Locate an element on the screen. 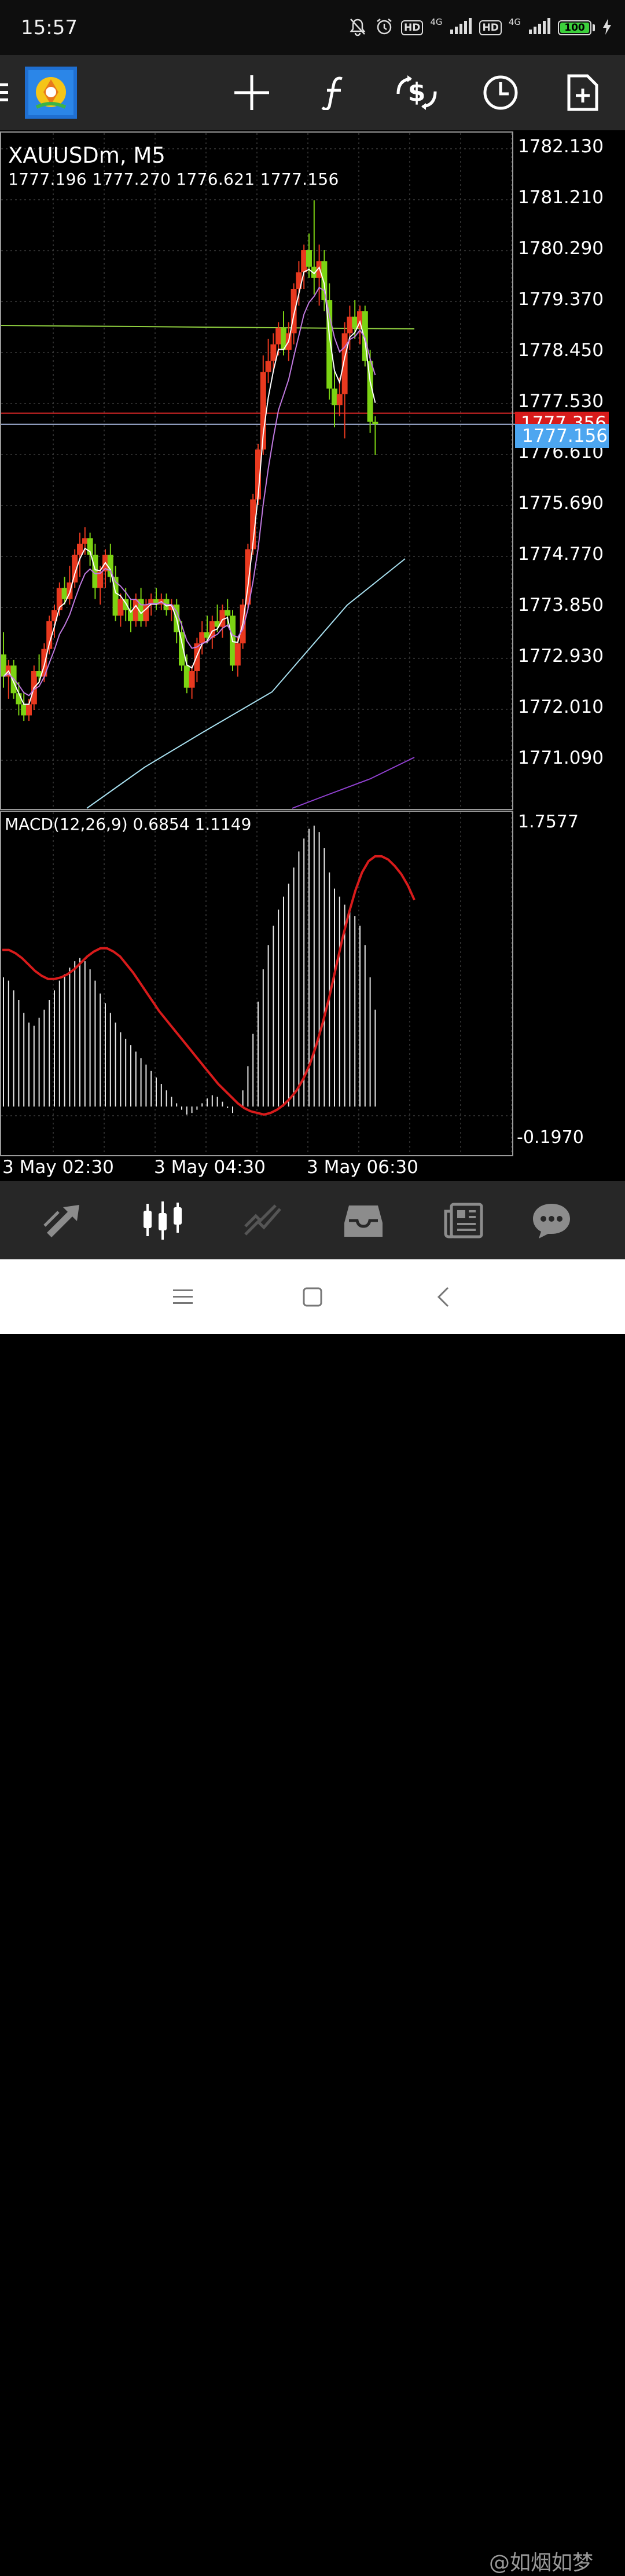 The height and width of the screenshot is (2576, 625). last-price-label: 1777.156 is located at coordinates (562, 436).